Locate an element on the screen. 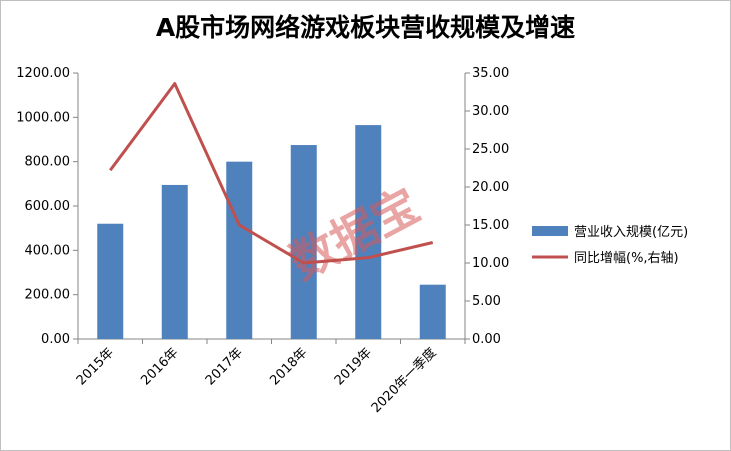 This screenshot has height=451, width=731. x-tick-label: 2020年一季度 is located at coordinates (403, 380).